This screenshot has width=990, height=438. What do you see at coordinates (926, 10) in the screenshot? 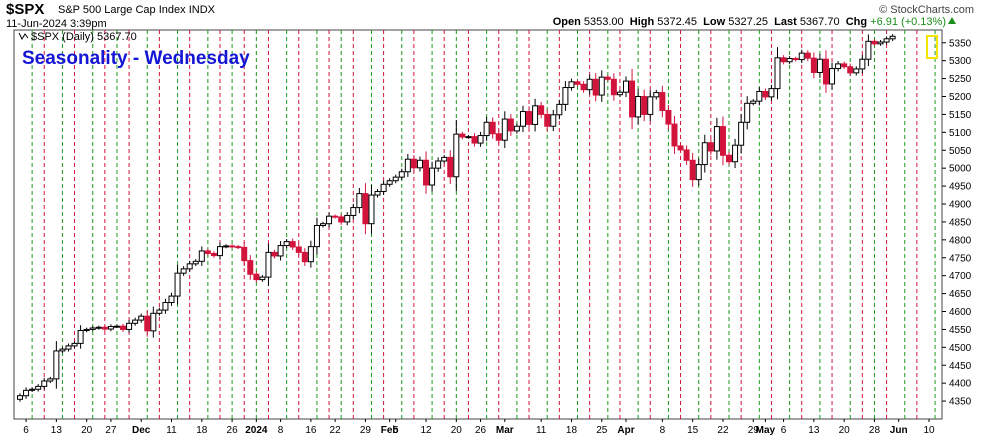
I see `brand-label: © StockCharts.com` at bounding box center [926, 10].